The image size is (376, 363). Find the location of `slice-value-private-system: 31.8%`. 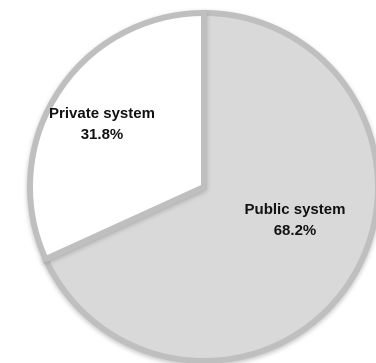

slice-value-private-system: 31.8% is located at coordinates (102, 134).